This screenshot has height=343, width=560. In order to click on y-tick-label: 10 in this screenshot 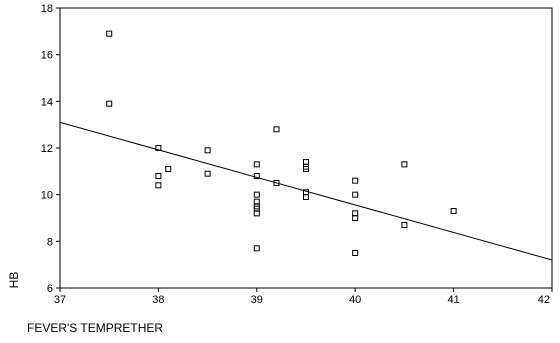, I will do `click(47, 196)`.